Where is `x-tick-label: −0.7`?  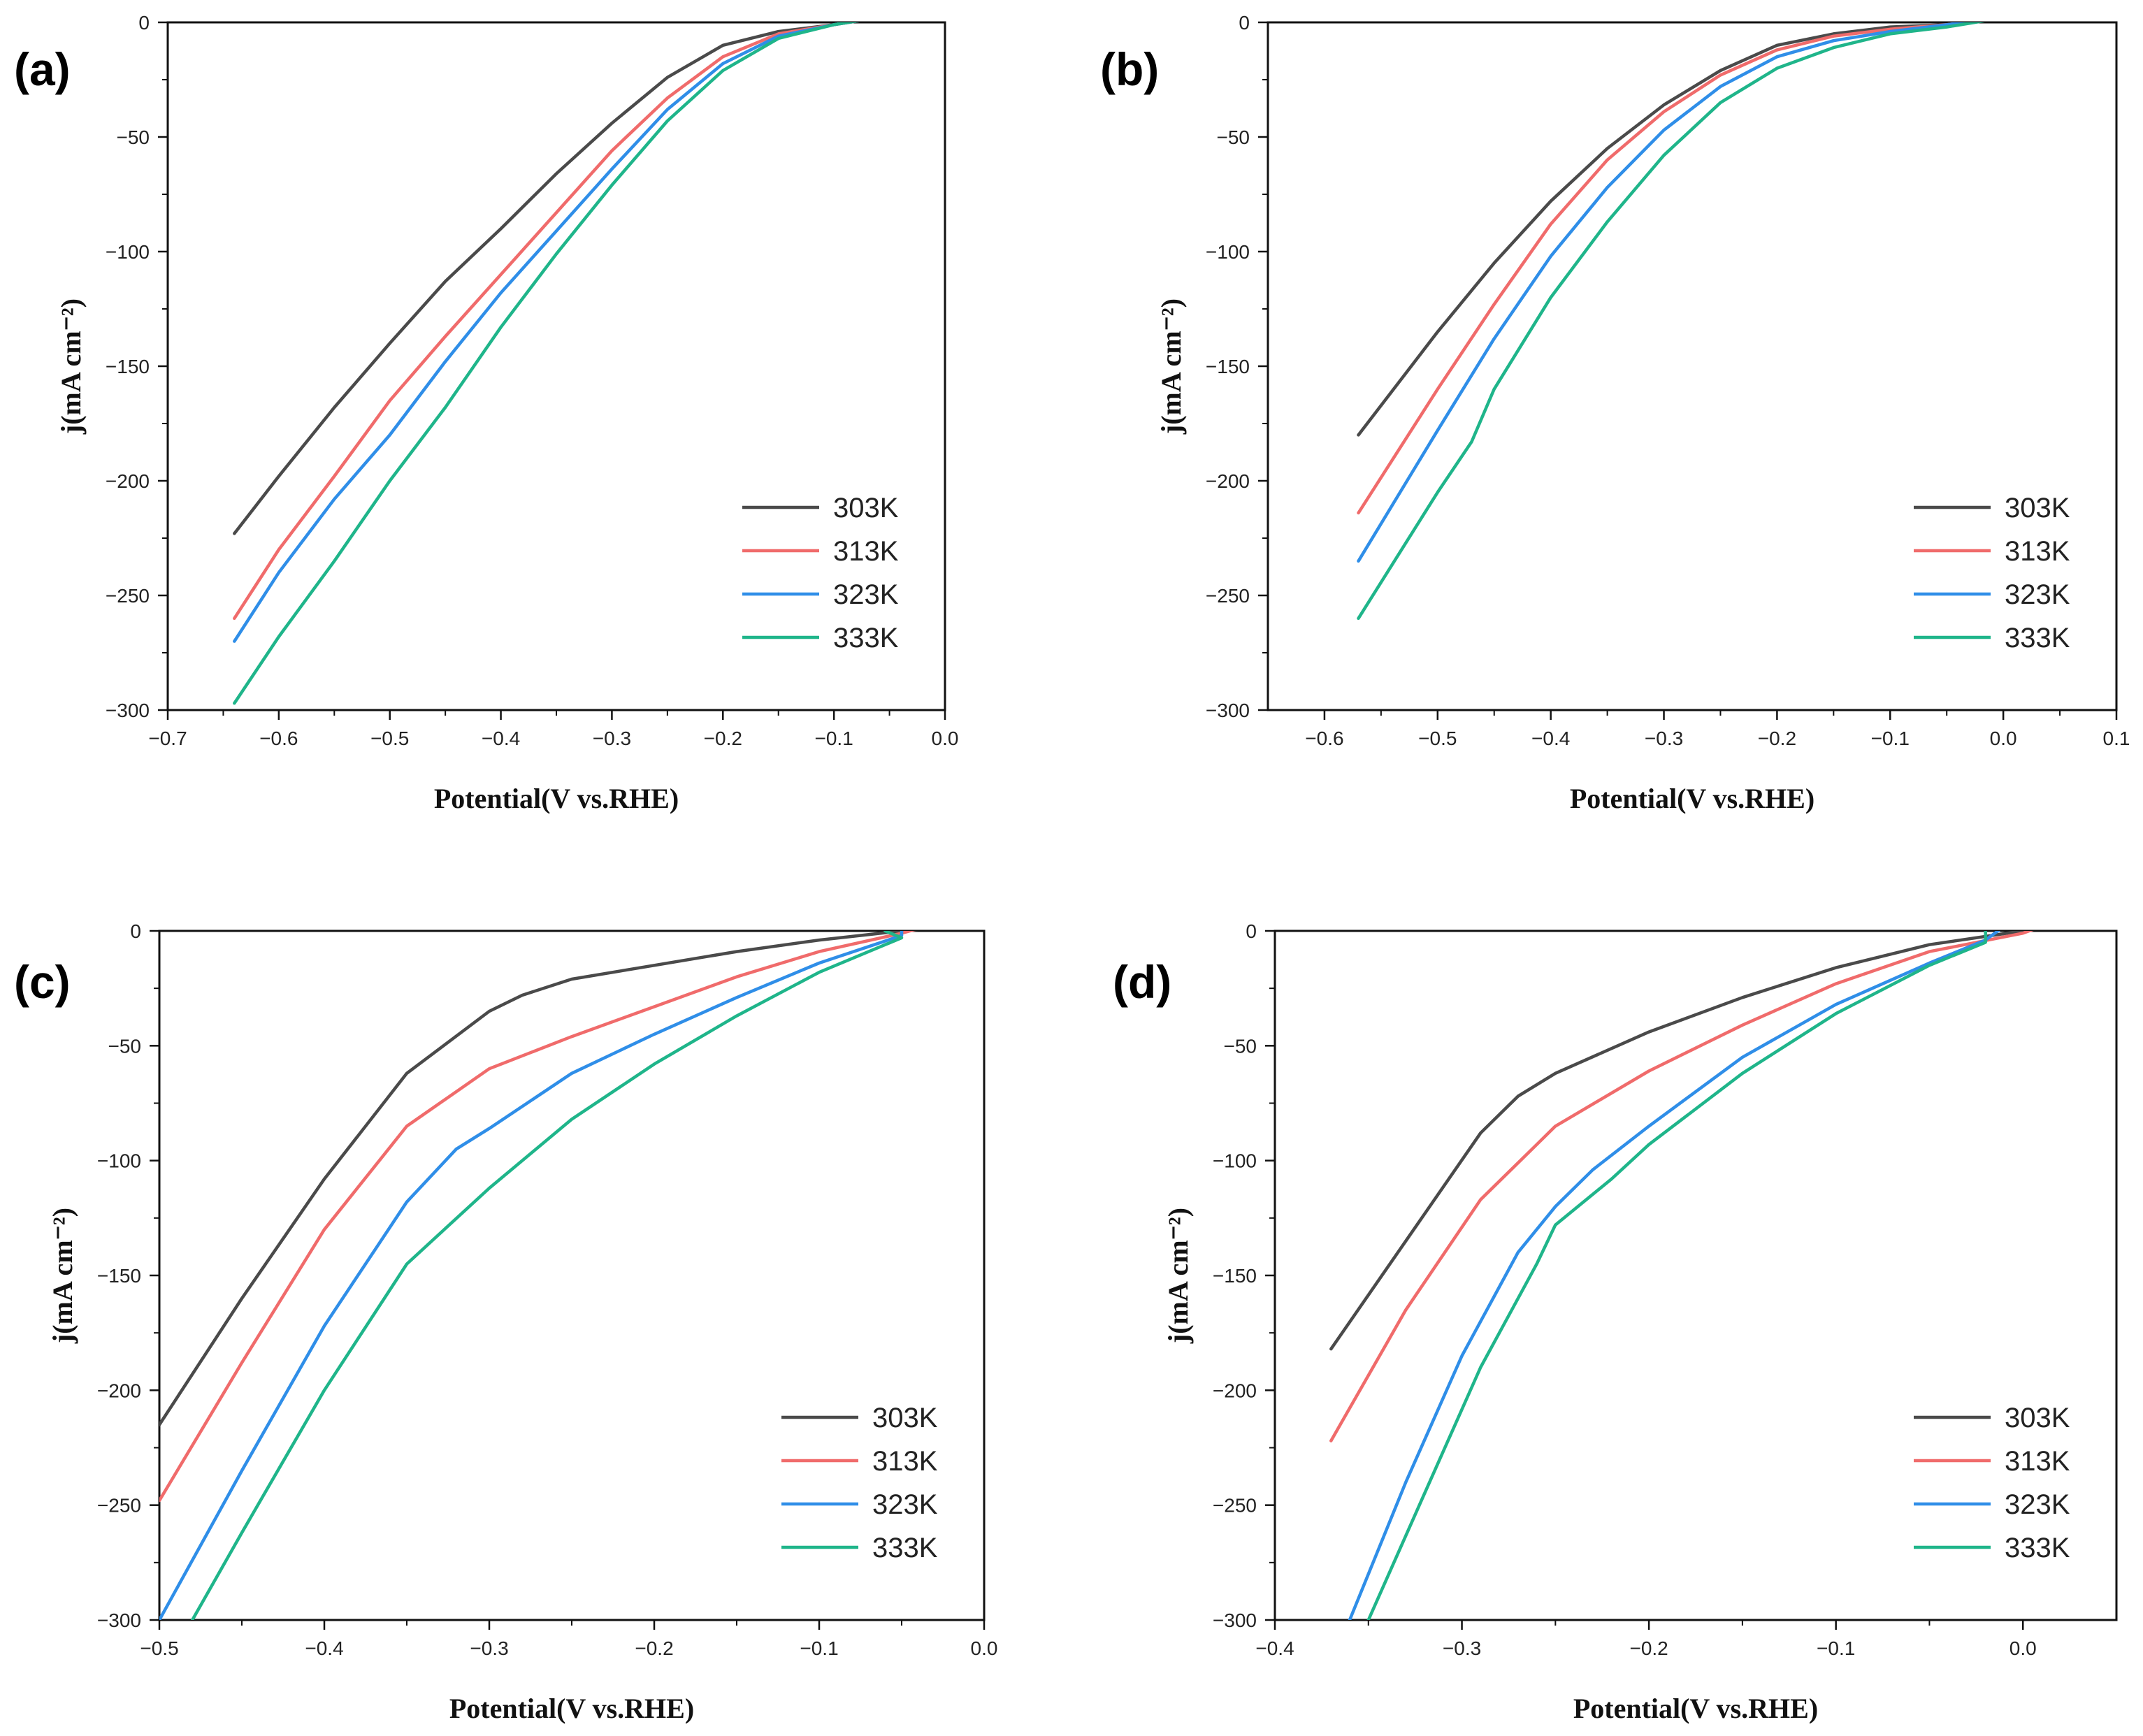
x-tick-label: −0.7 is located at coordinates (168, 738).